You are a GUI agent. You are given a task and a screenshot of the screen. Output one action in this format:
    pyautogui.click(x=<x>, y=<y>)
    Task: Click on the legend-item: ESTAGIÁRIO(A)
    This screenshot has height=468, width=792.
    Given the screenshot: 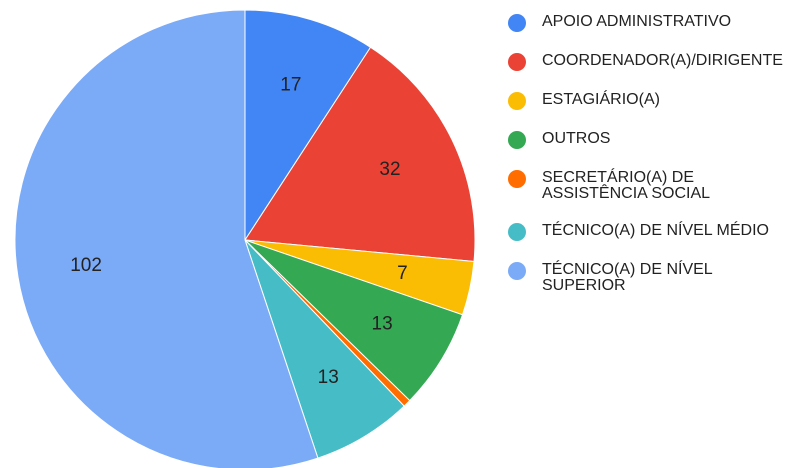 What is the action you would take?
    pyautogui.click(x=650, y=101)
    